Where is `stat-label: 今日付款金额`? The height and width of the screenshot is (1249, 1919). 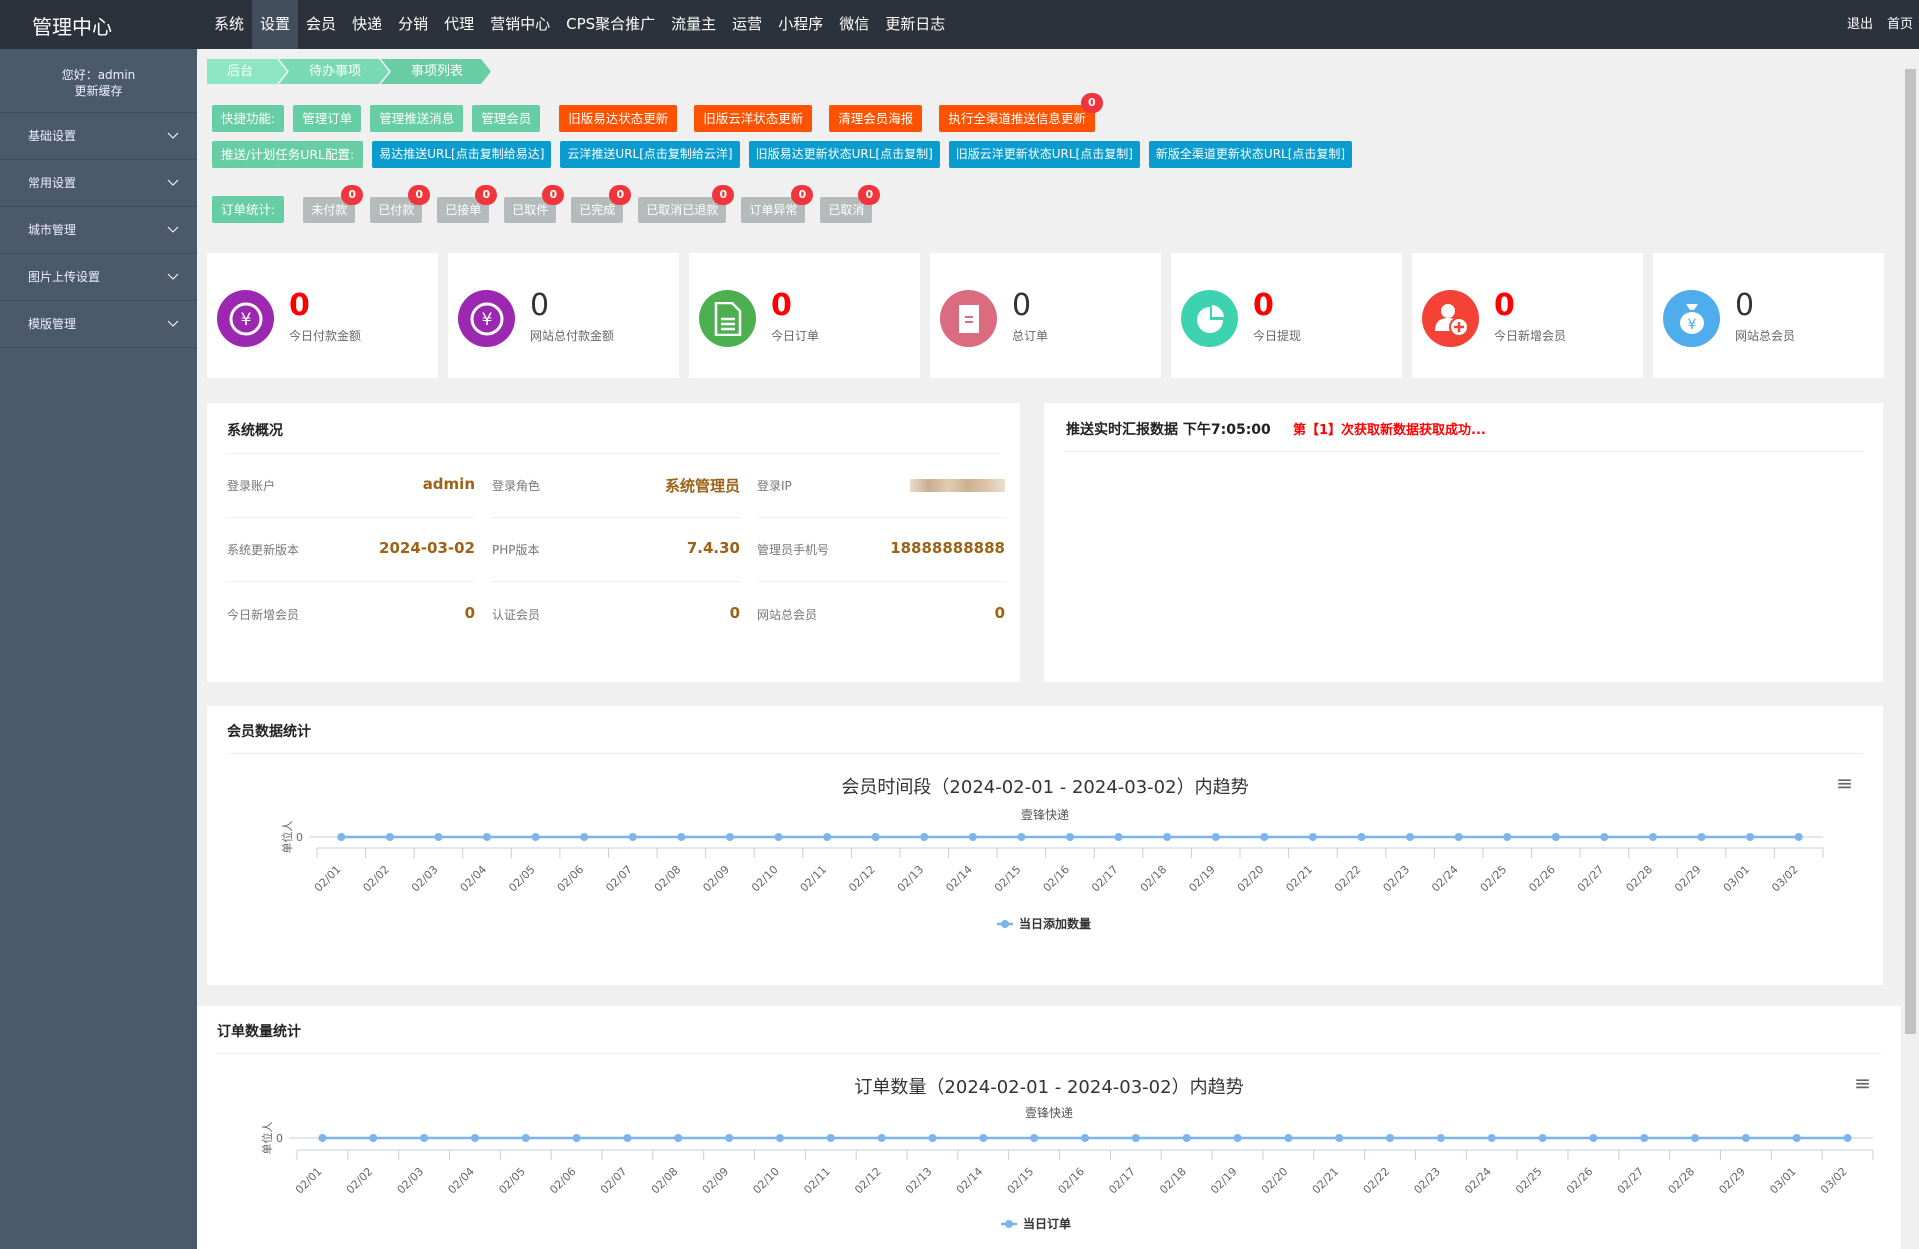
stat-label: 今日付款金额 is located at coordinates (325, 336).